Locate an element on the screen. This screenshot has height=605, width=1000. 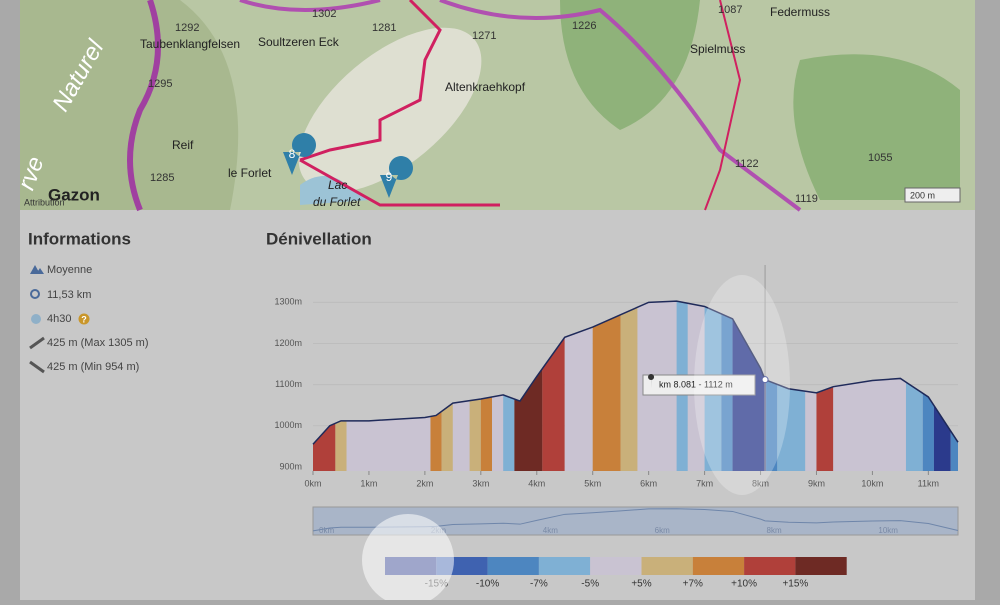
x-tick-label: 9km is located at coordinates (816, 483).